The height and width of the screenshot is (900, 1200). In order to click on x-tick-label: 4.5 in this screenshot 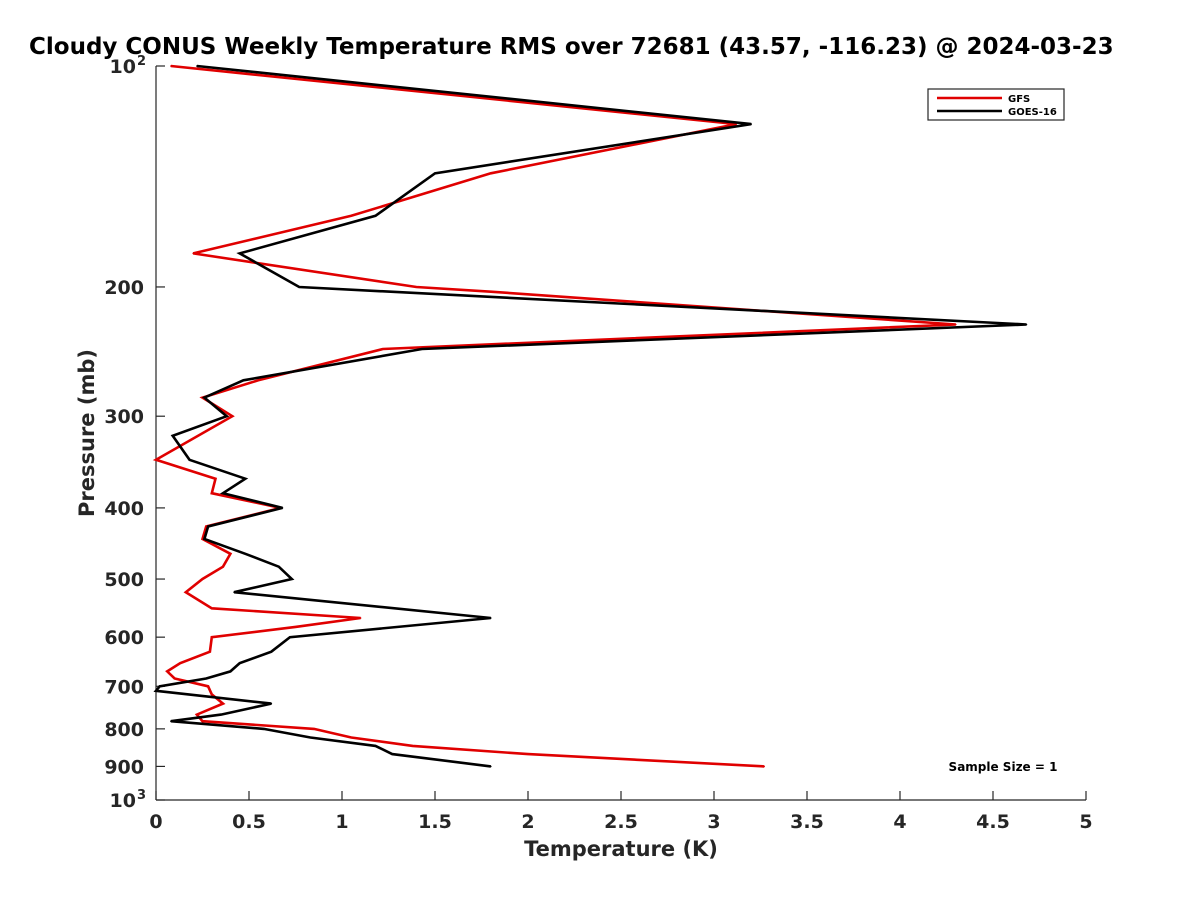, I will do `click(993, 822)`.